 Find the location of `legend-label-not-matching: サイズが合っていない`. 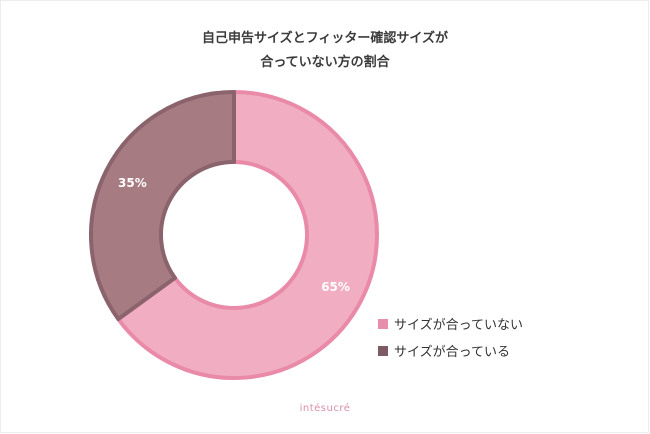

legend-label-not-matching: サイズが合っていない is located at coordinates (458, 325).